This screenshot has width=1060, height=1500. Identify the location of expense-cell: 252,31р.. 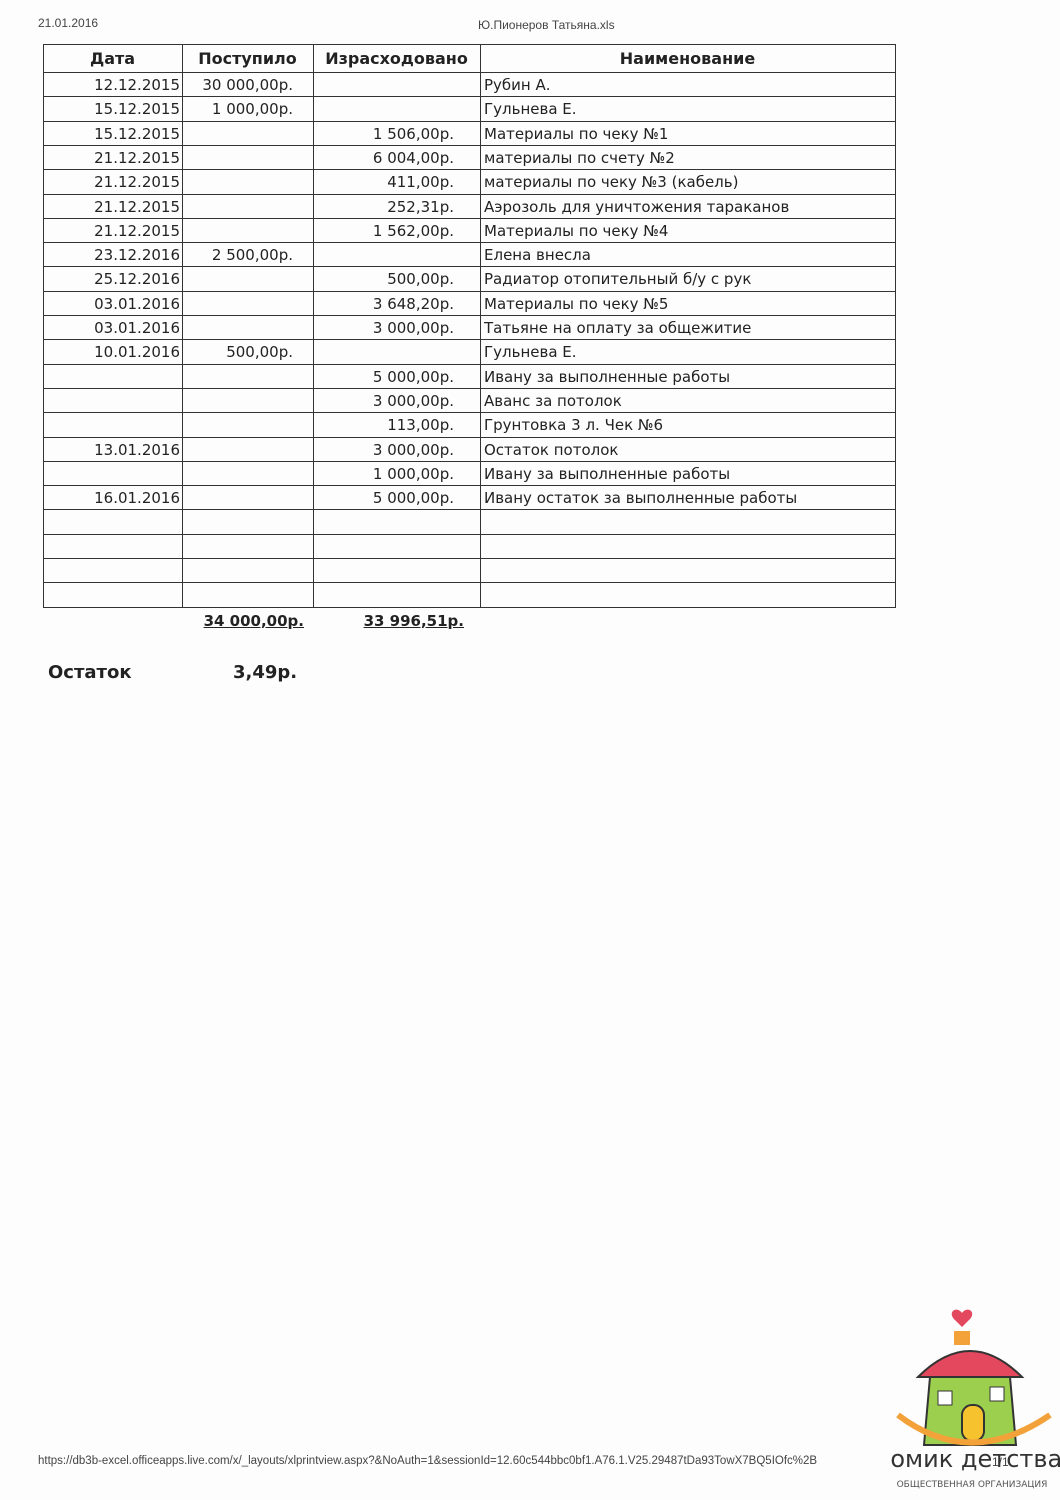
(420, 207).